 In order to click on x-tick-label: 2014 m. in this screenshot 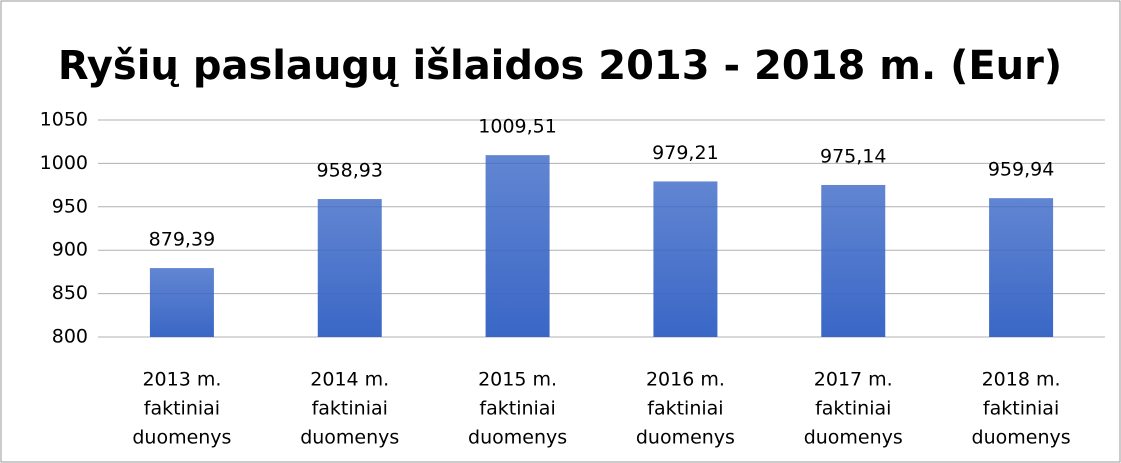, I will do `click(349, 380)`.